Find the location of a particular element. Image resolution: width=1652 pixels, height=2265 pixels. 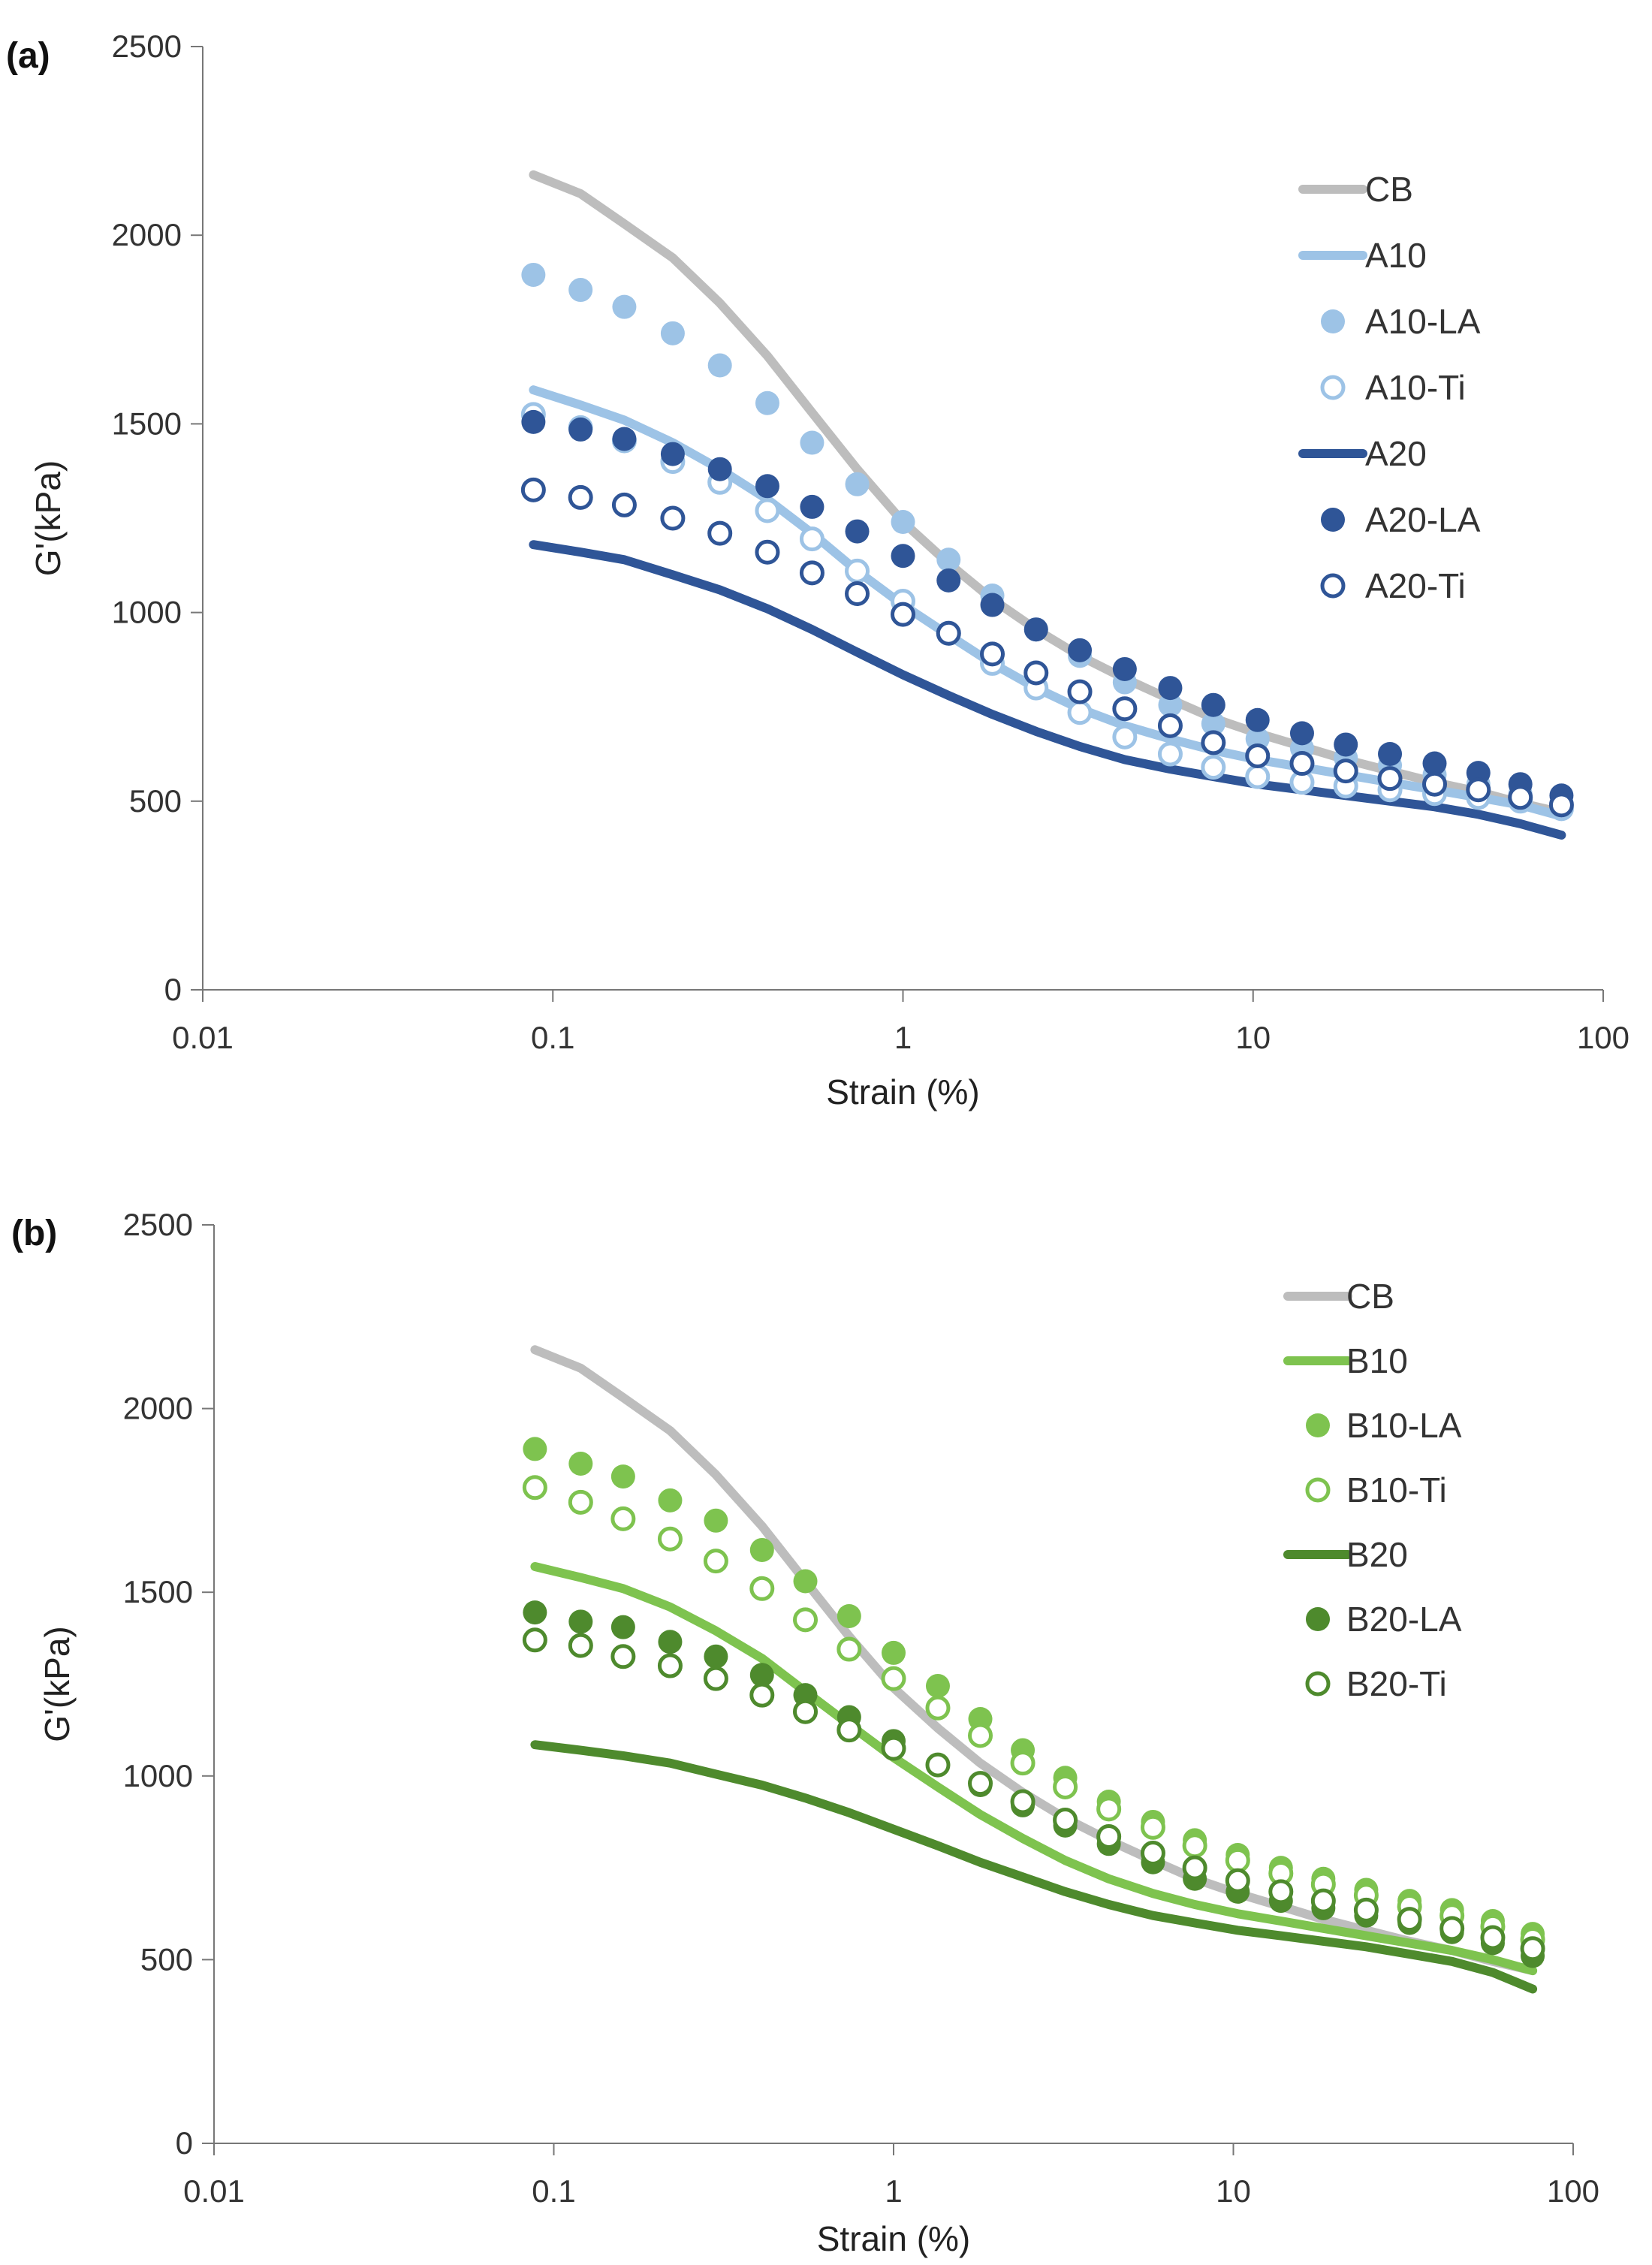

series-line-b10 is located at coordinates (1034, 1769).